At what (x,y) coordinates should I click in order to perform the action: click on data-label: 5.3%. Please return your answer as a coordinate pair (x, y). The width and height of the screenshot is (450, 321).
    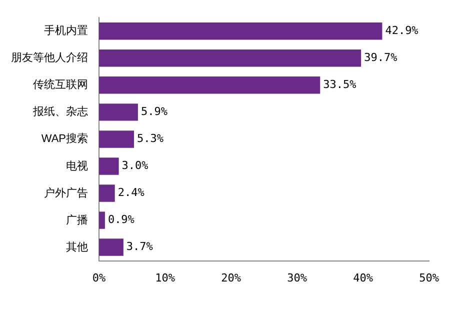
    Looking at the image, I should click on (150, 139).